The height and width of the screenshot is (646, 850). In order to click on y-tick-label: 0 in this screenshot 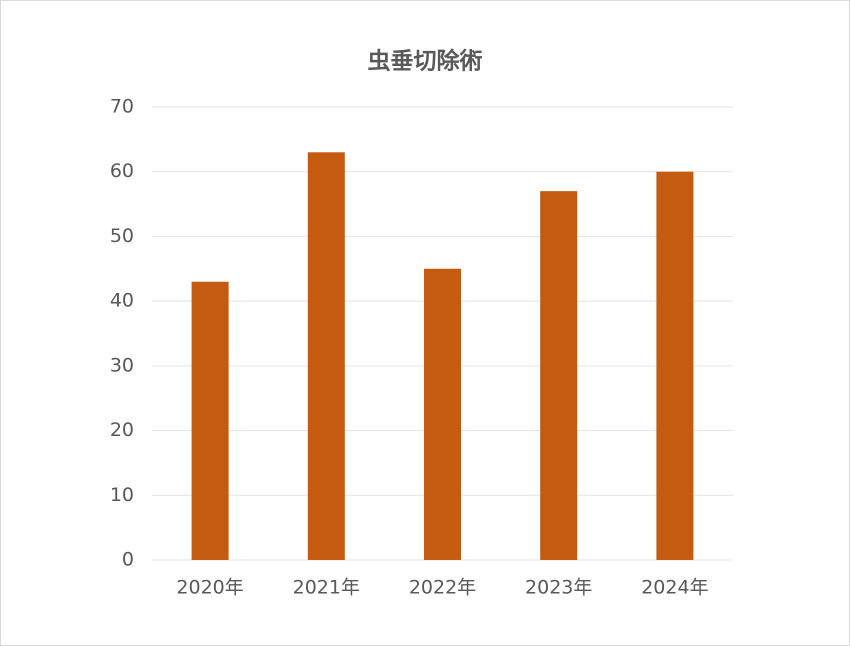, I will do `click(128, 560)`.